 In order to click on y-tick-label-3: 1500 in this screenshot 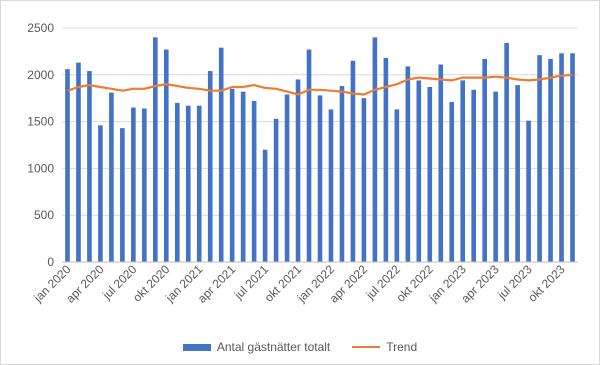, I will do `click(40, 122)`.